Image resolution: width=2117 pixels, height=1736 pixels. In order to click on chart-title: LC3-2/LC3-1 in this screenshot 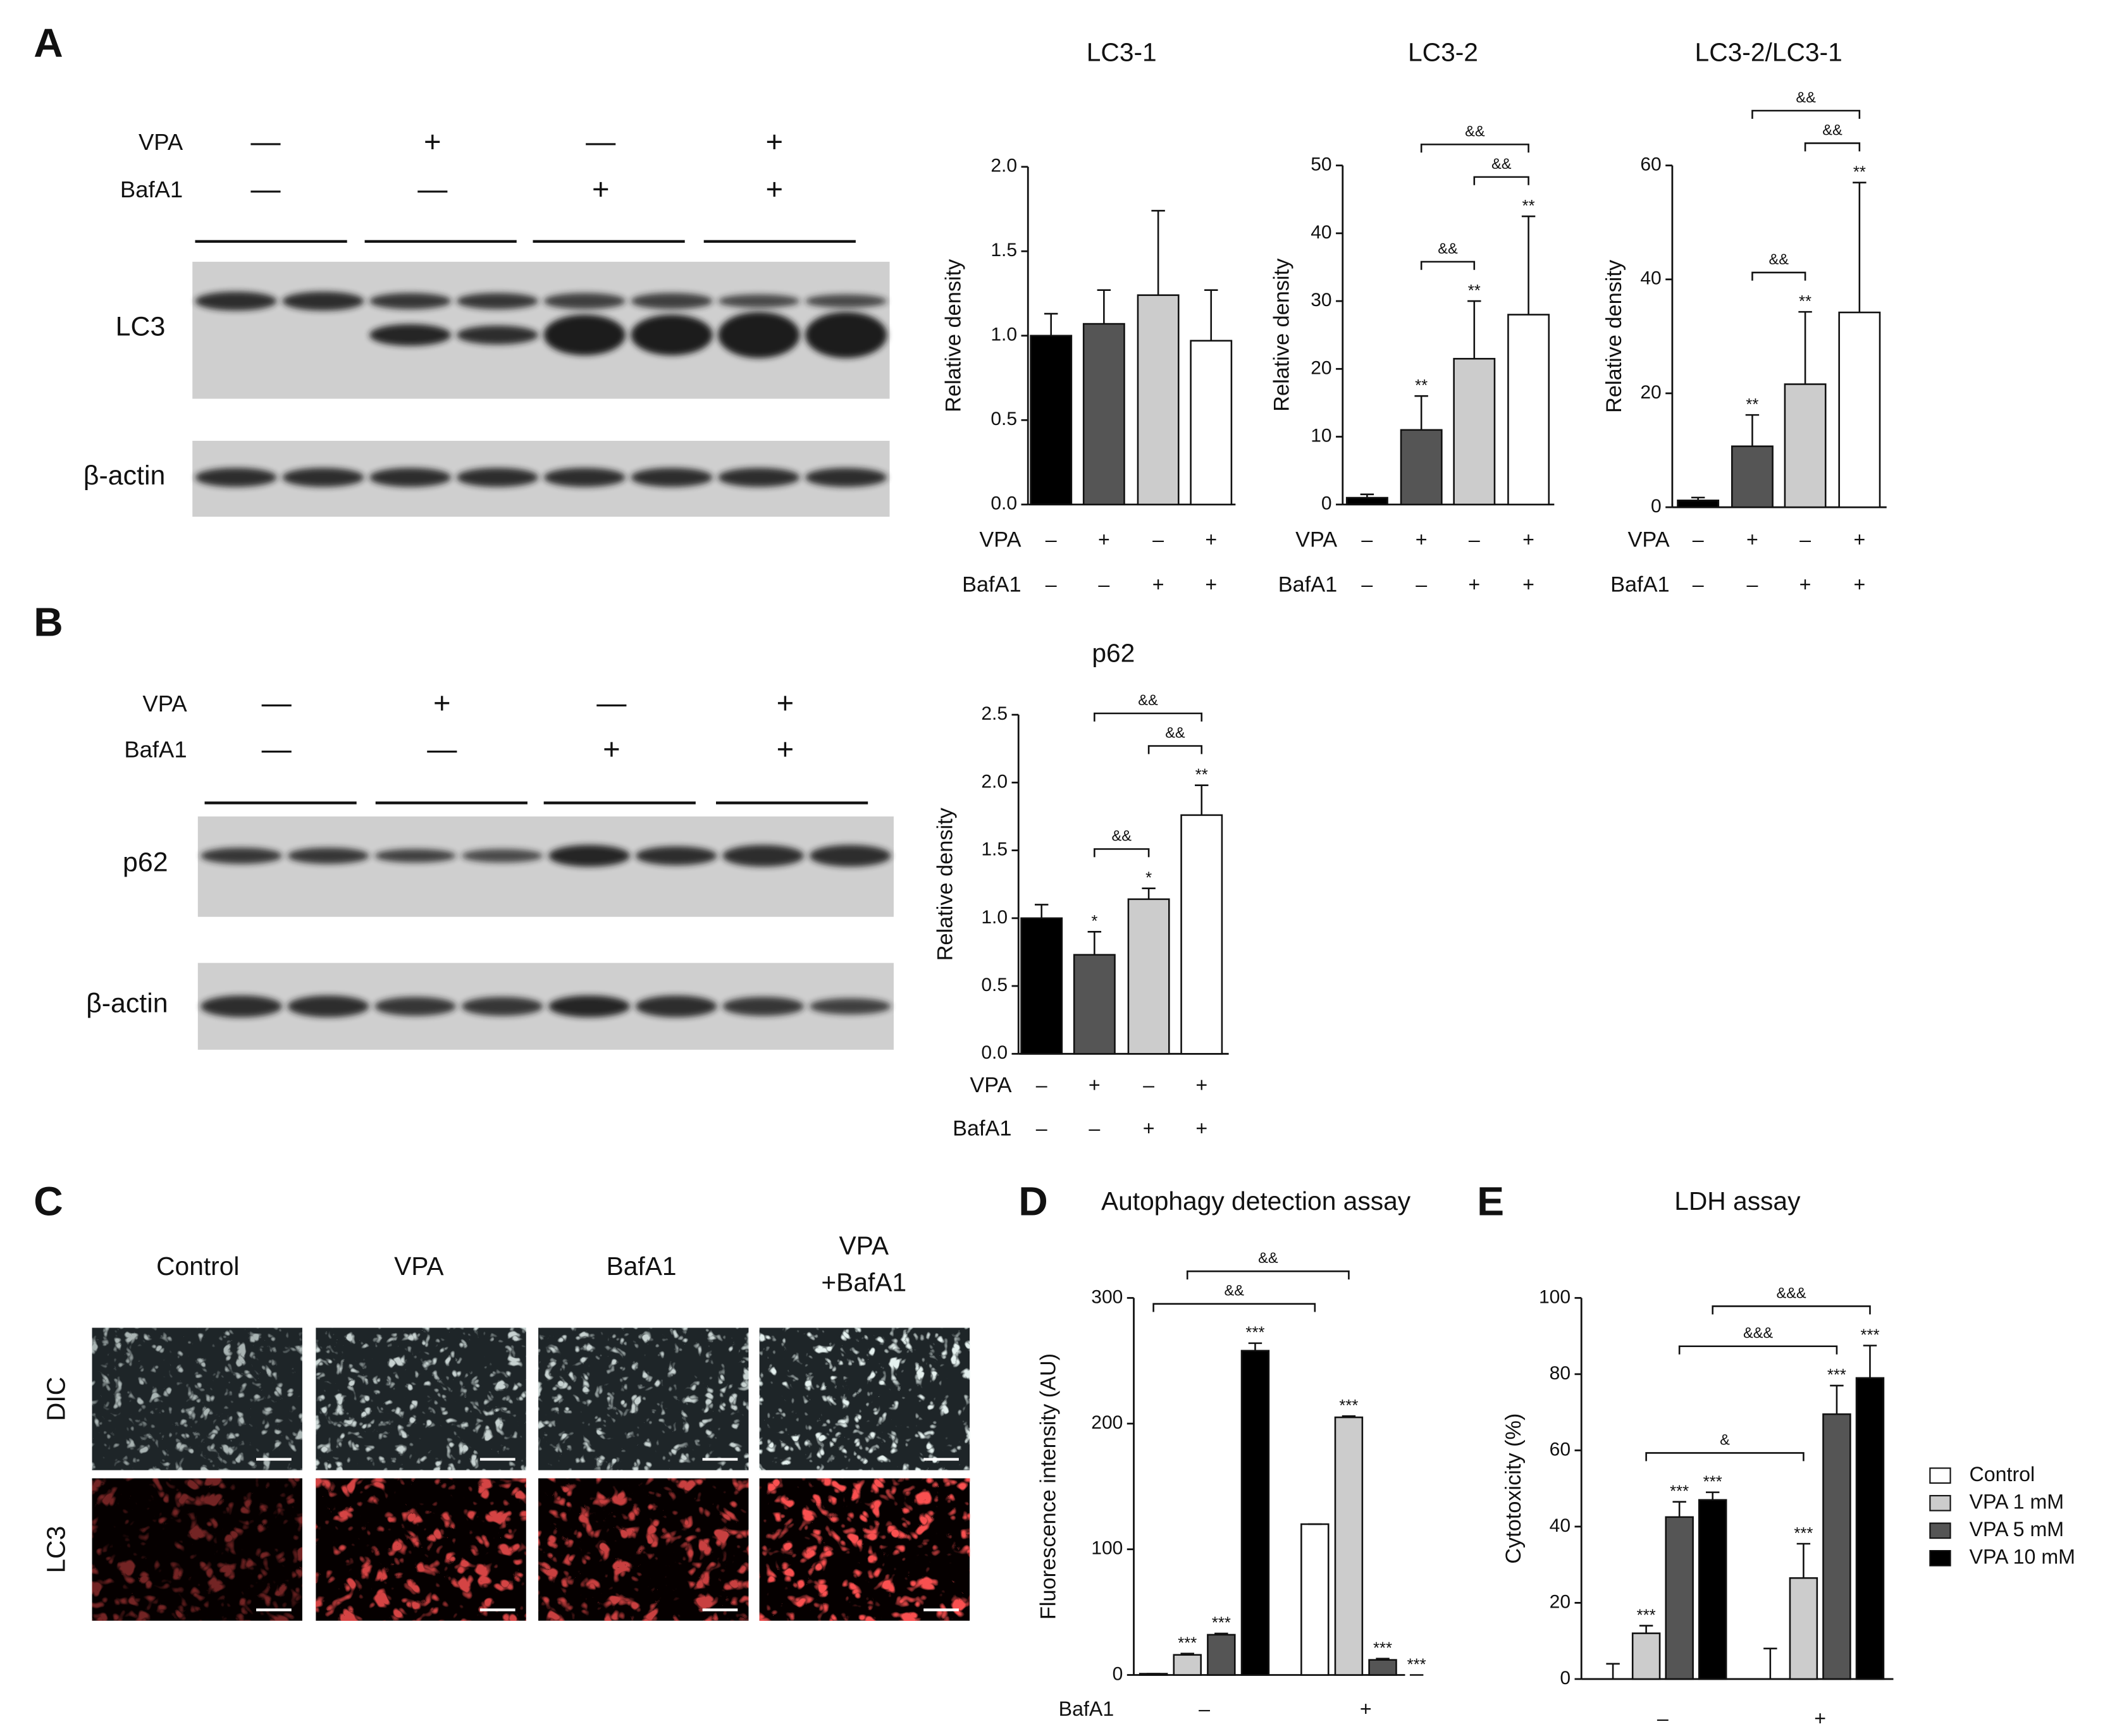, I will do `click(1768, 52)`.